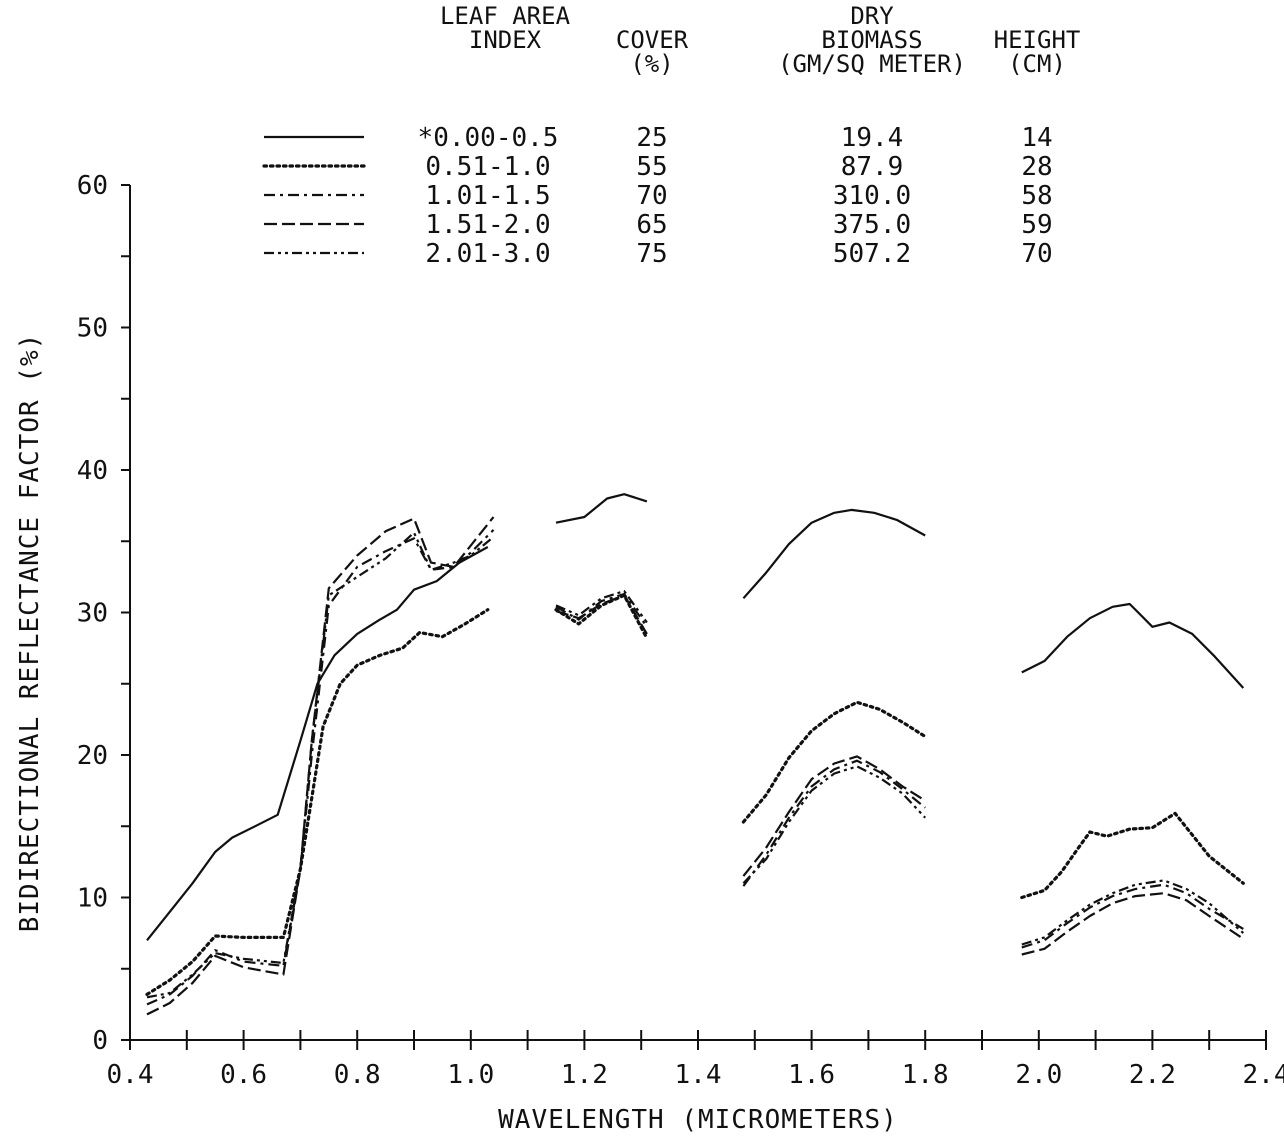 The image size is (1284, 1140). Describe the element at coordinates (487, 254) in the screenshot. I see `legend-lai-value: 2.01-3.0` at that location.